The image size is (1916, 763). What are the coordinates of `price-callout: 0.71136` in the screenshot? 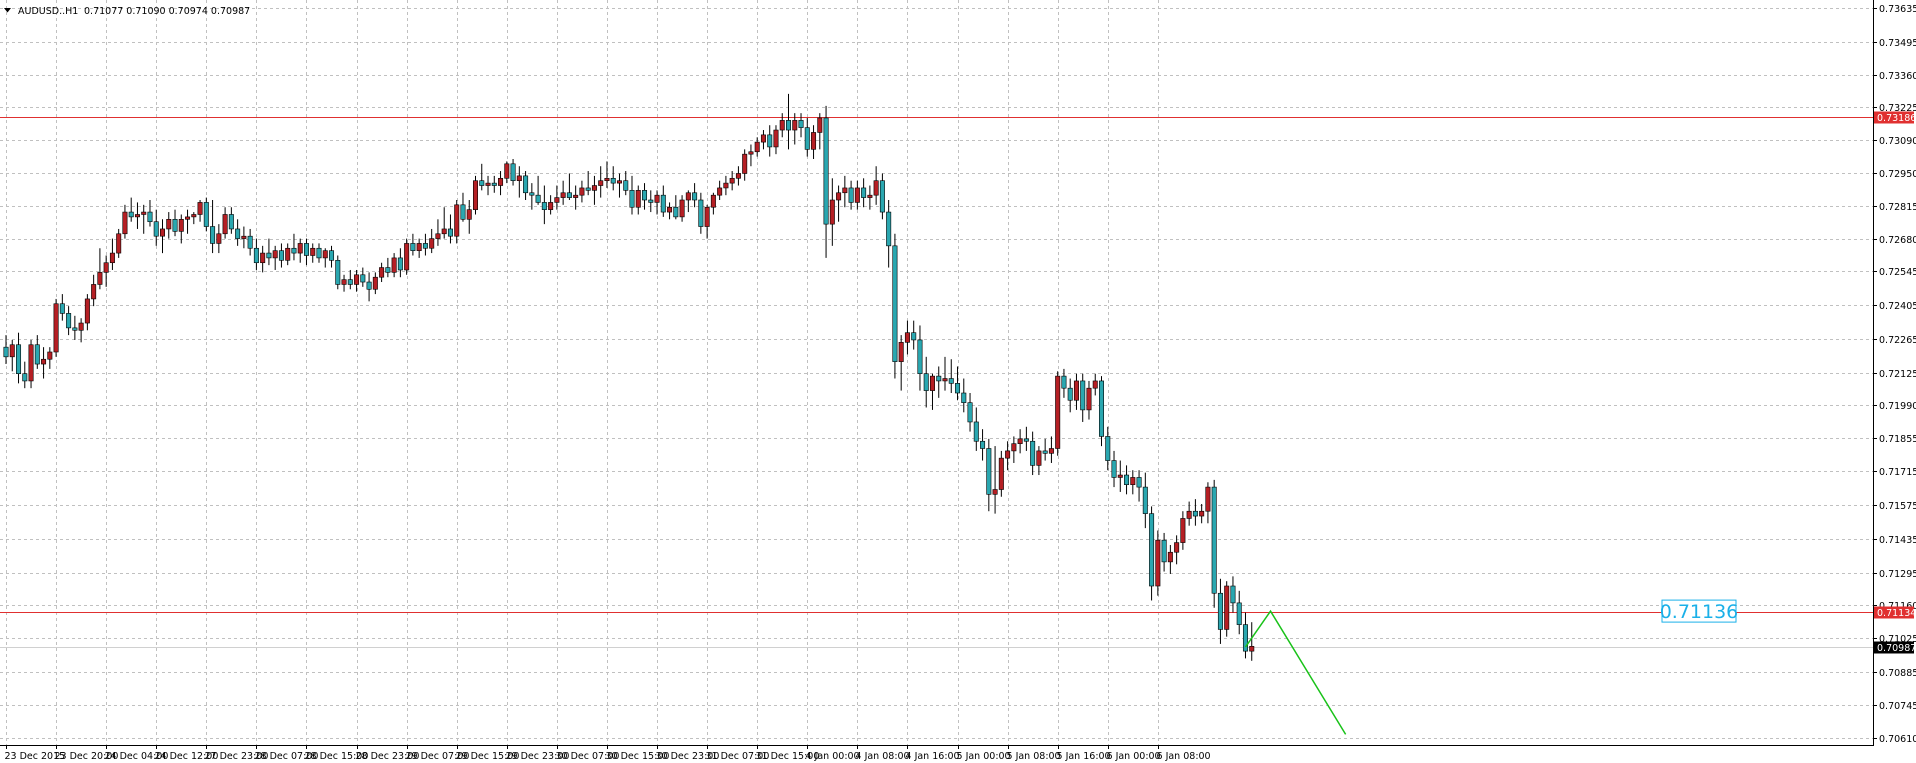 It's located at (1699, 611).